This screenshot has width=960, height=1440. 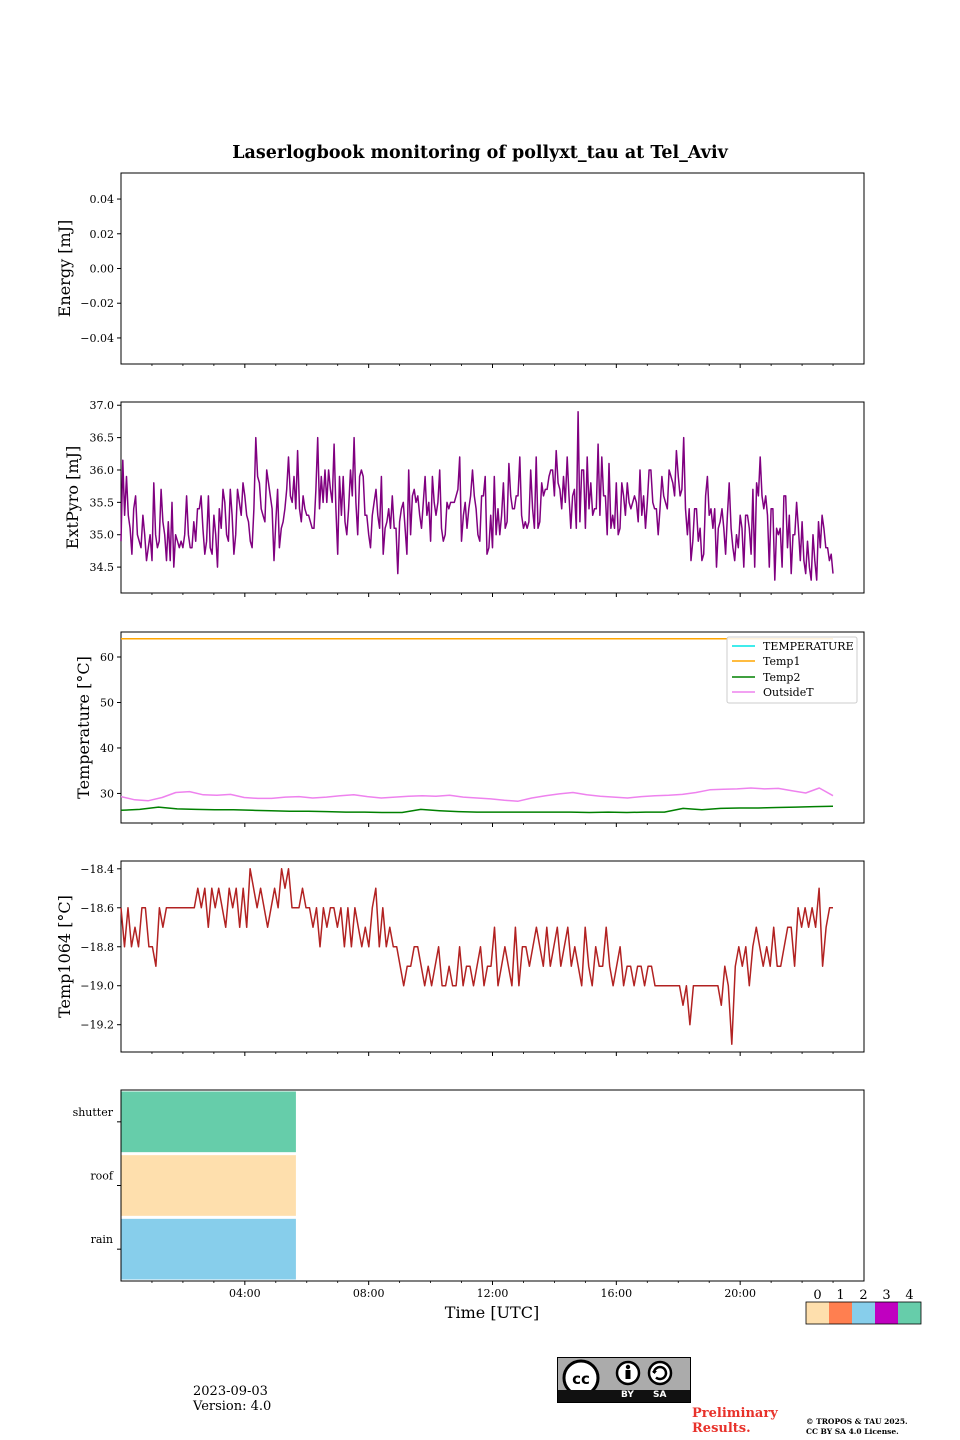 What do you see at coordinates (102, 567) in the screenshot?
I see `extpyro-y-tick-label: 34.5` at bounding box center [102, 567].